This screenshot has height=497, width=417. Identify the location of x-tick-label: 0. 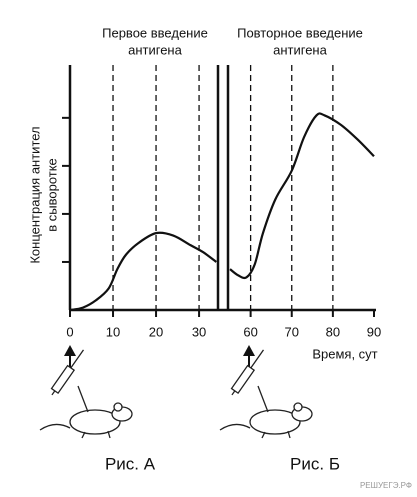
(69, 331).